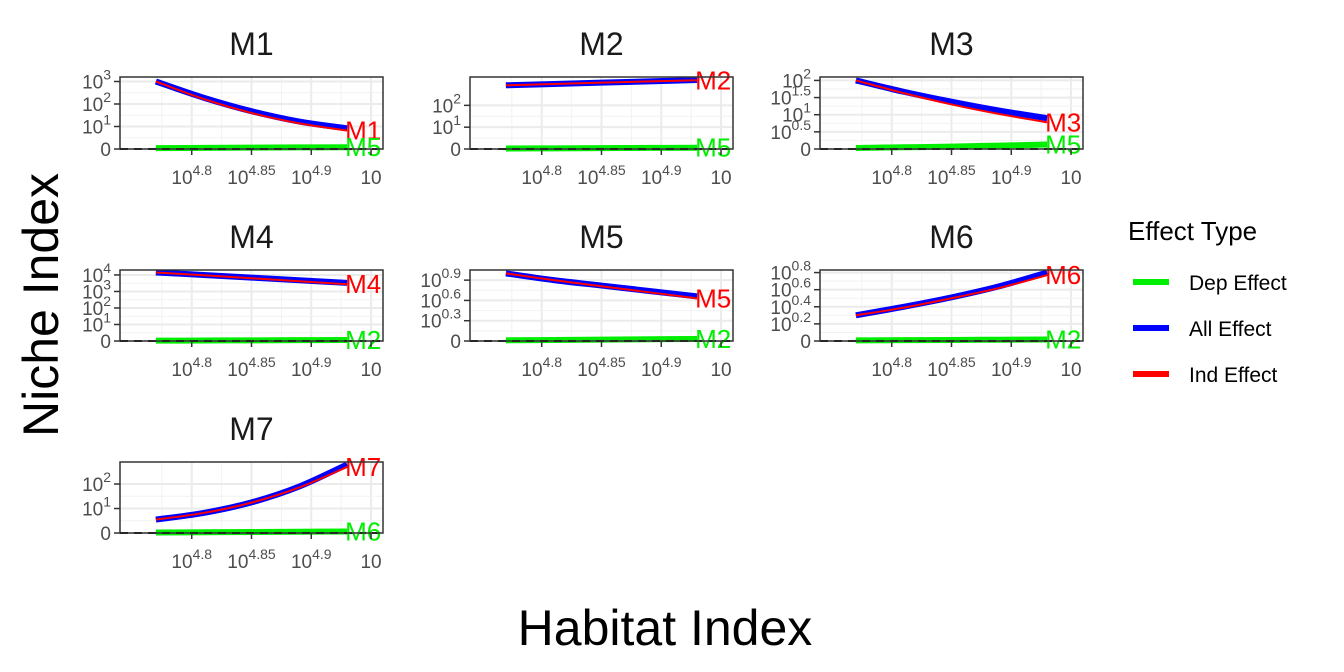 This screenshot has width=1344, height=672. I want to click on panel-title: M3, so click(951, 44).